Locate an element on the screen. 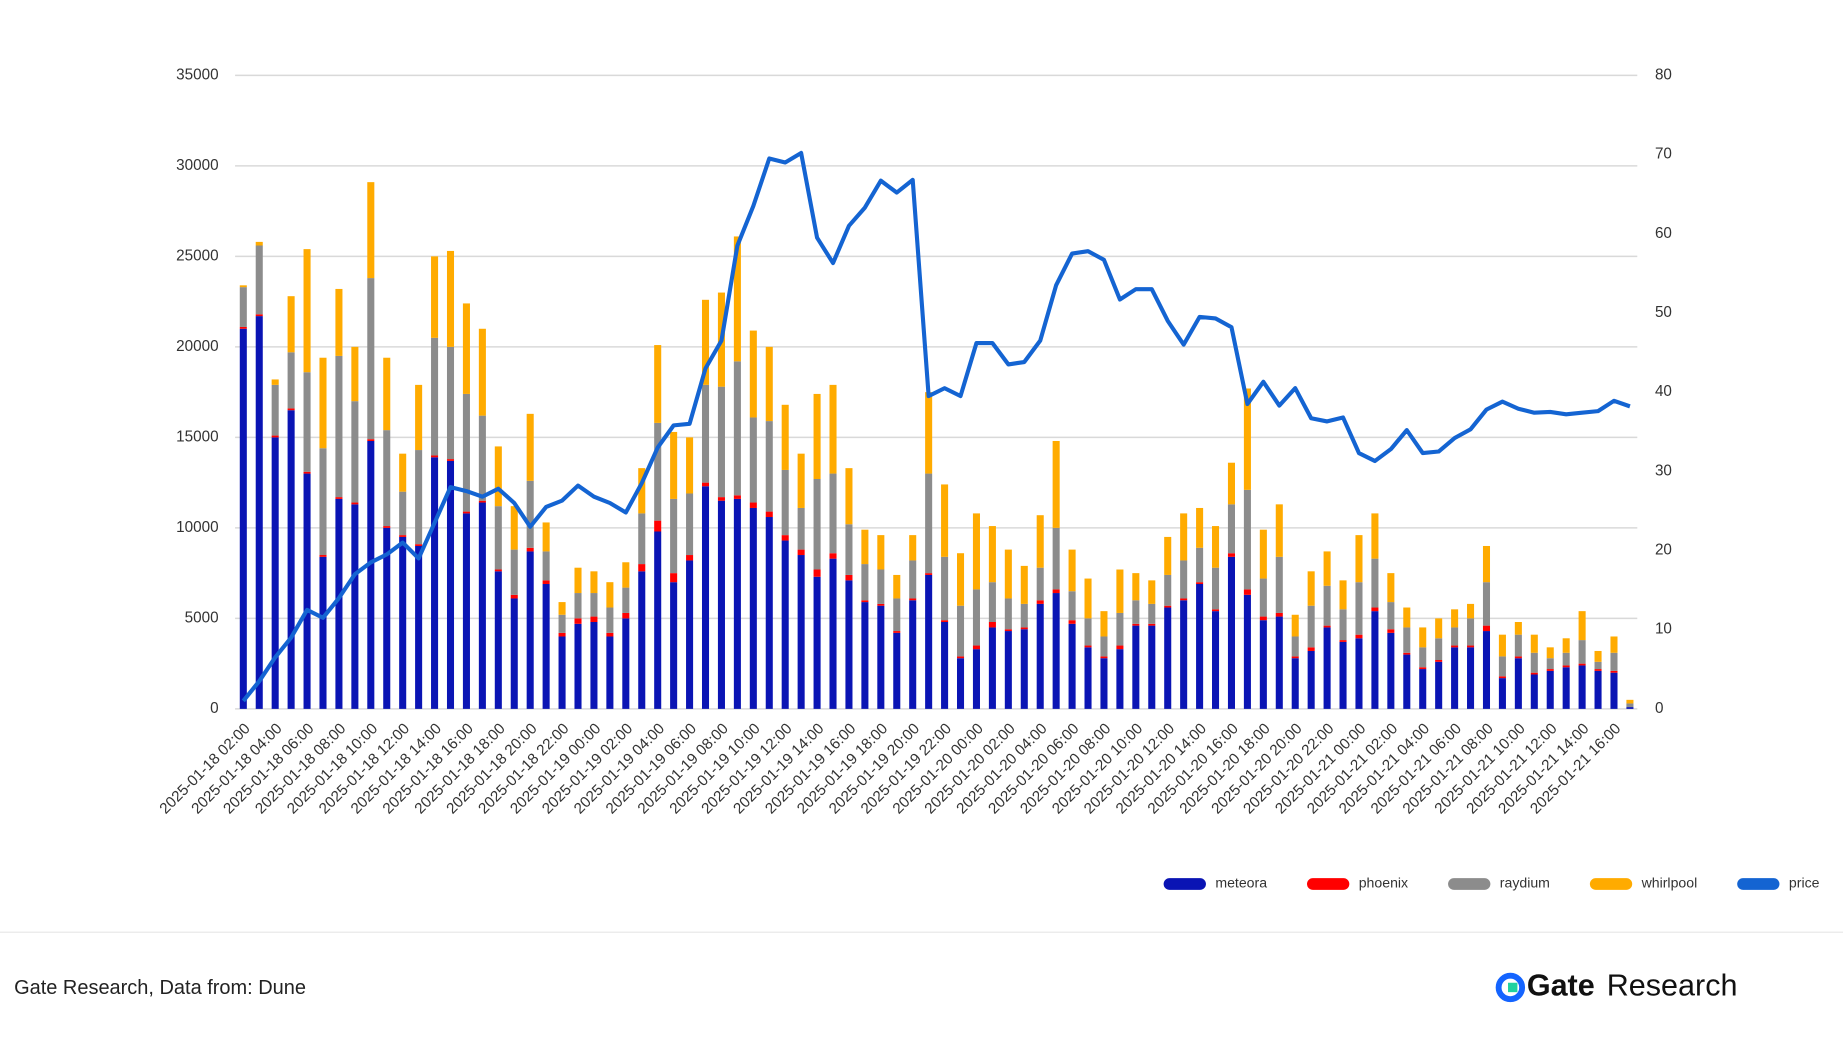 The image size is (1843, 1049). legend-label: raydium is located at coordinates (1525, 883).